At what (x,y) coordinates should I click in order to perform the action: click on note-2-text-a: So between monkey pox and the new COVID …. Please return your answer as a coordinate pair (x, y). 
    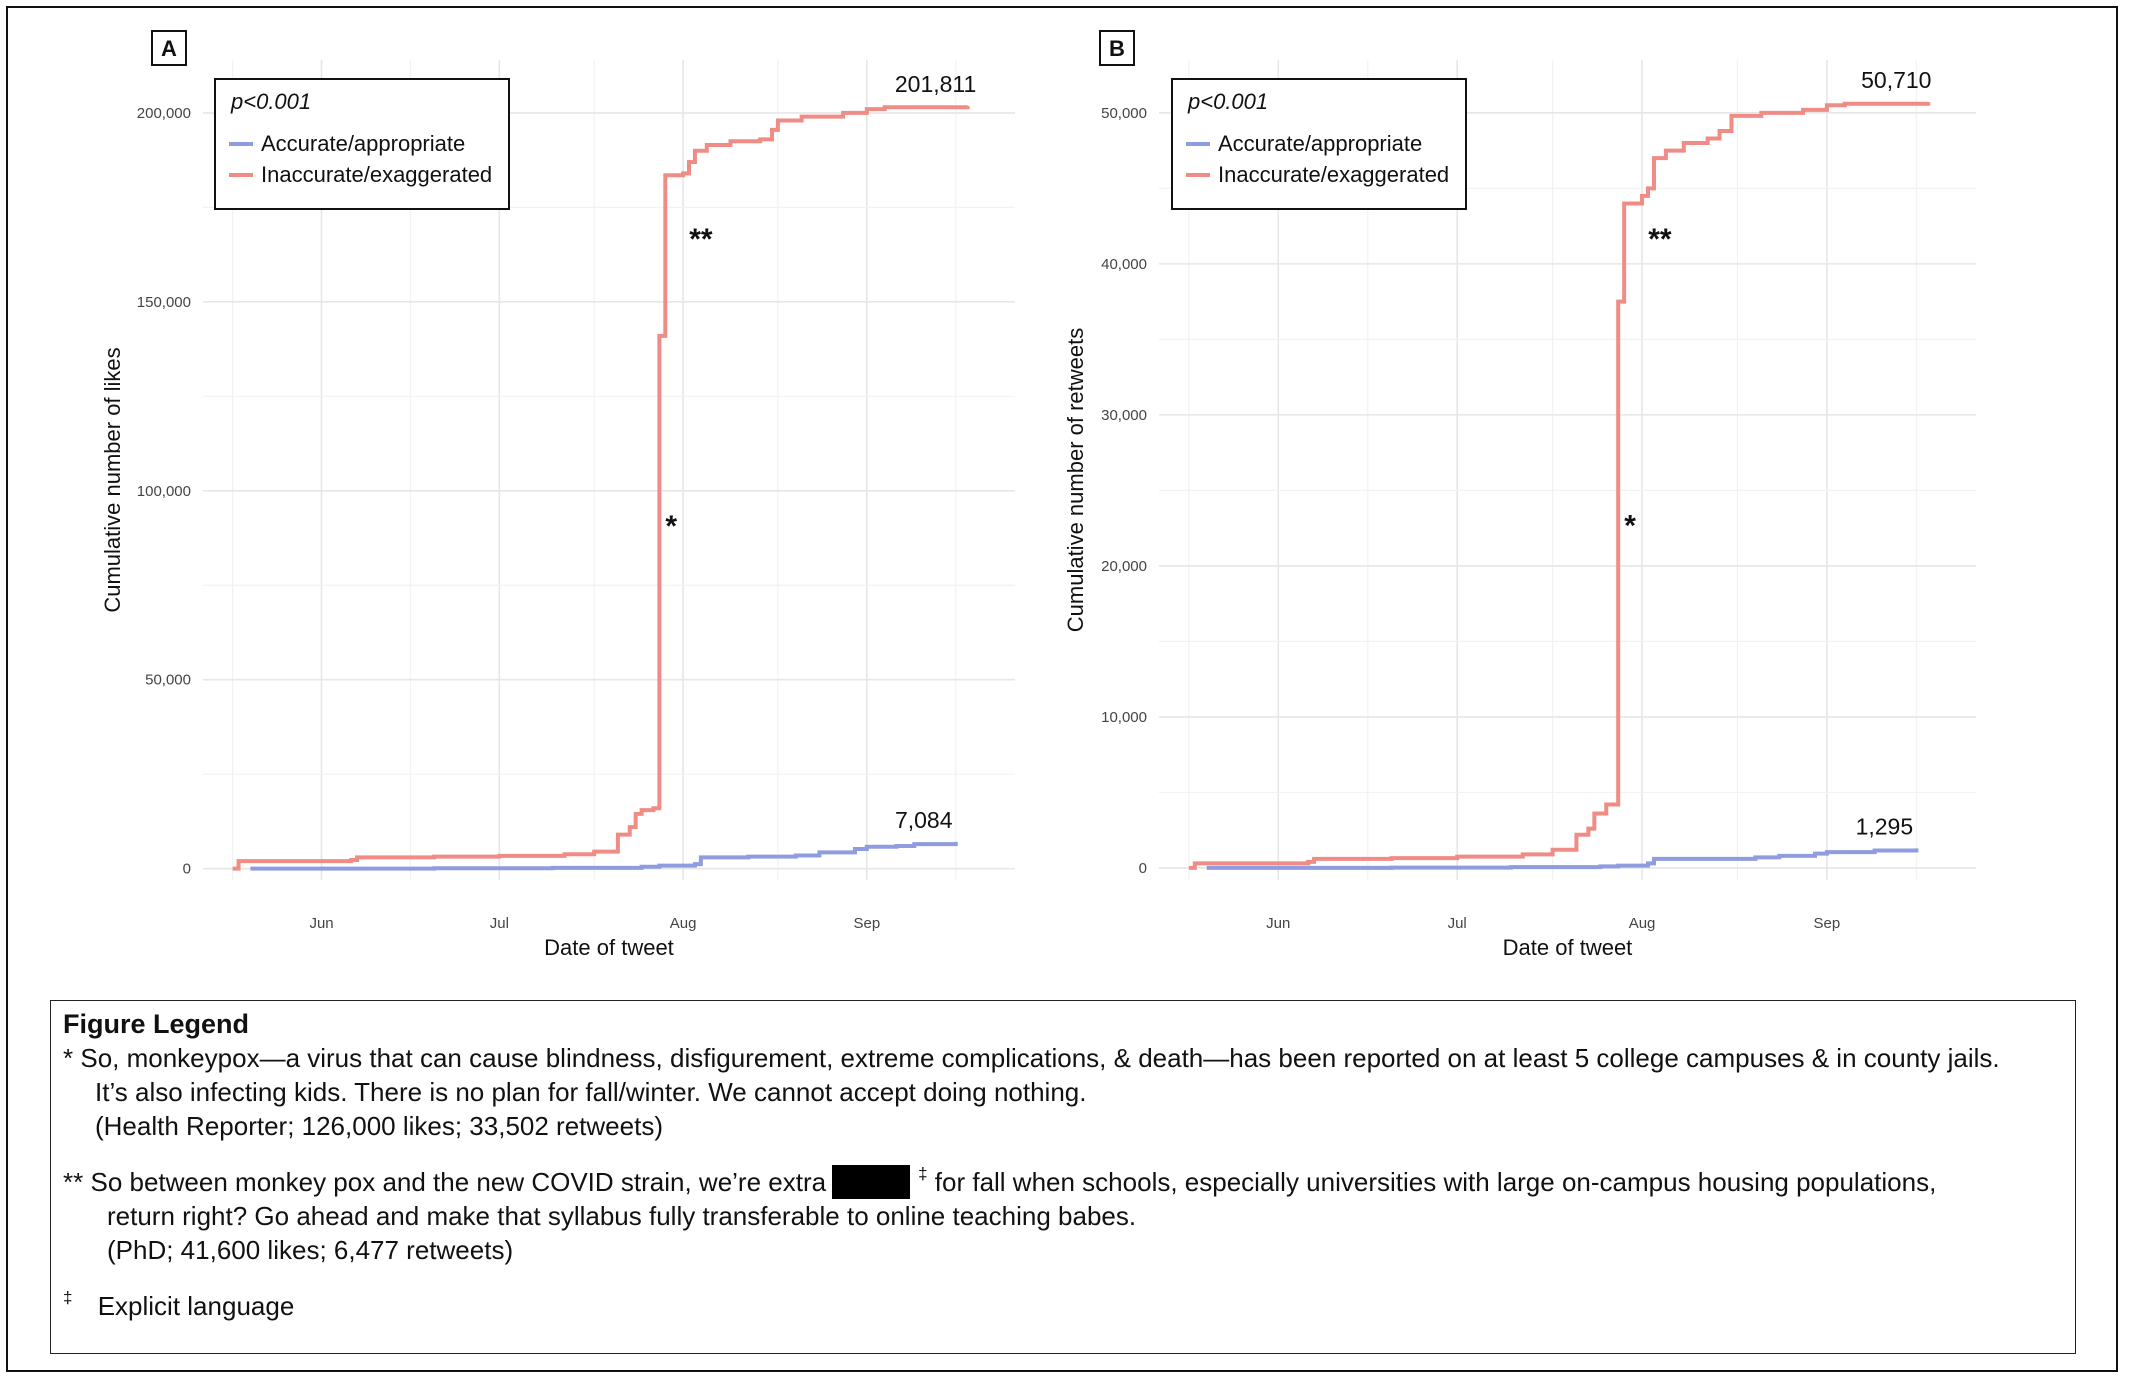
    Looking at the image, I should click on (458, 1182).